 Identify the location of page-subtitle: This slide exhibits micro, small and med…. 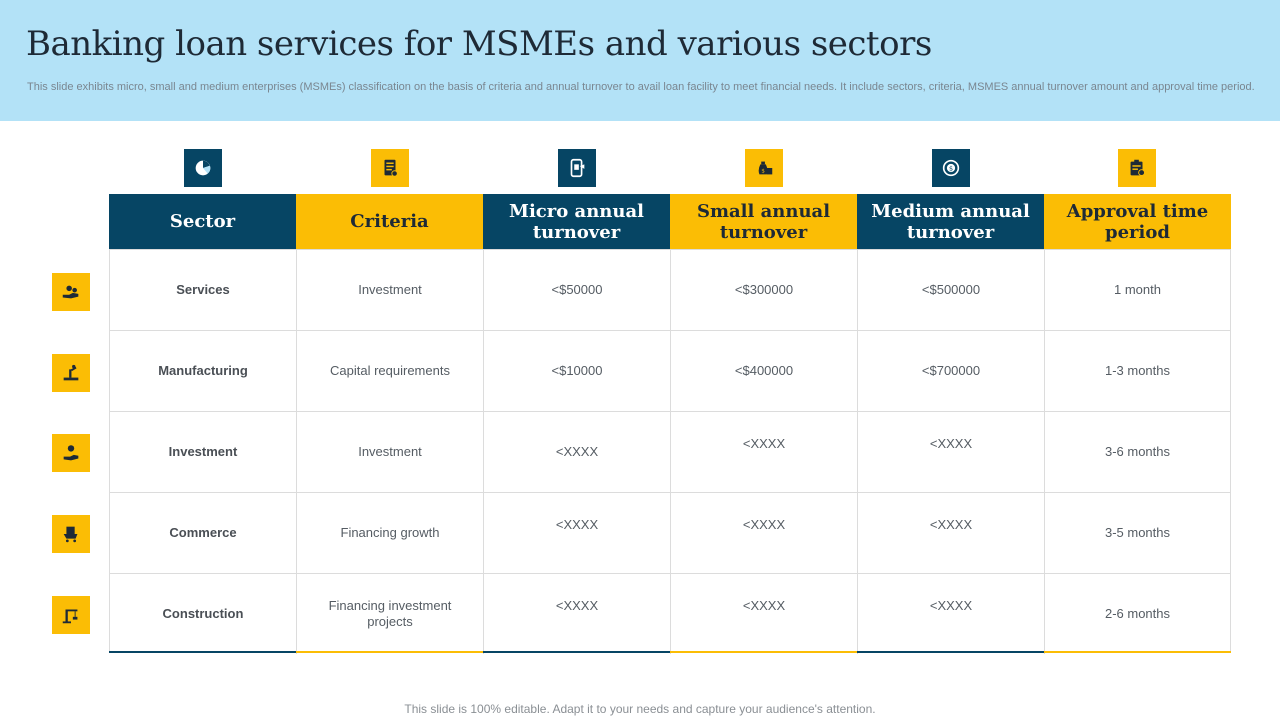
(641, 87).